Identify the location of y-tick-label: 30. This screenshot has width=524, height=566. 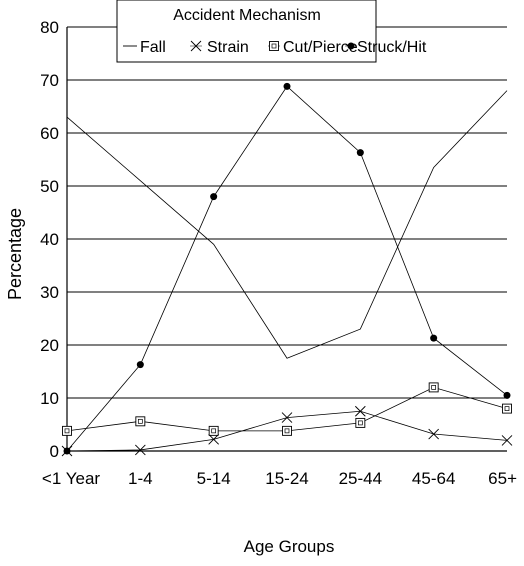
(49, 292).